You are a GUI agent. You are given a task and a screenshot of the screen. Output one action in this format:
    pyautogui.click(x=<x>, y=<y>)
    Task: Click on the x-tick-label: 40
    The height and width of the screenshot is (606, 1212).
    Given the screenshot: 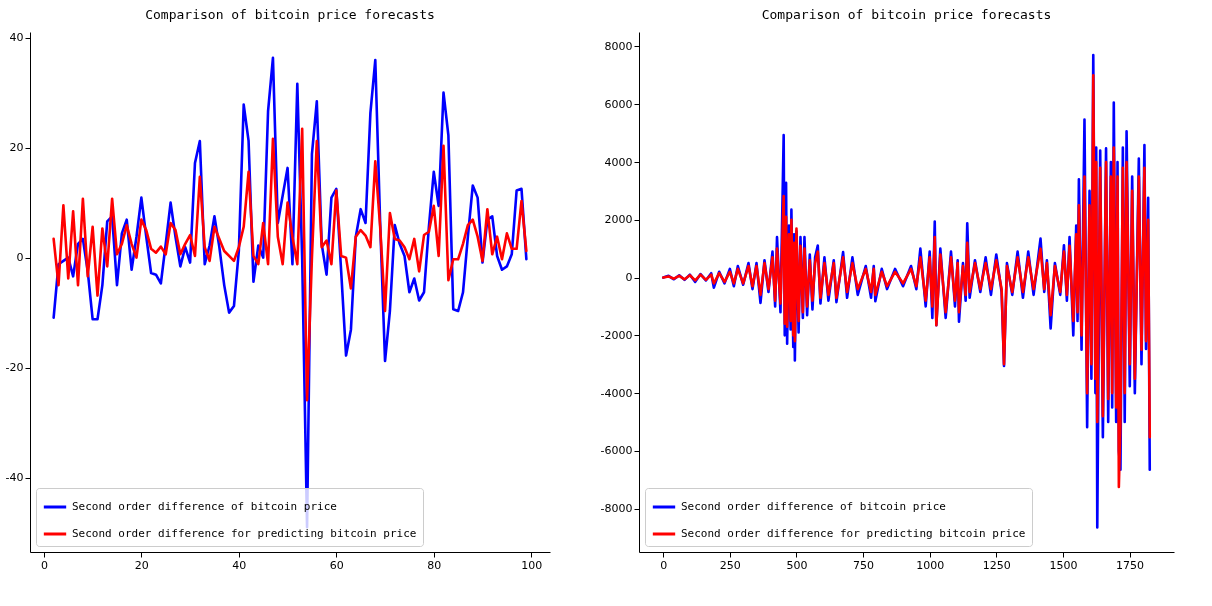 What is the action you would take?
    pyautogui.click(x=239, y=565)
    